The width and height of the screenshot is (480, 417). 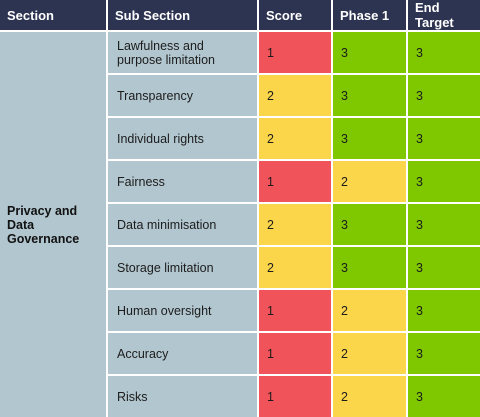 What do you see at coordinates (183, 180) in the screenshot?
I see `sub-section-cell: Fairness` at bounding box center [183, 180].